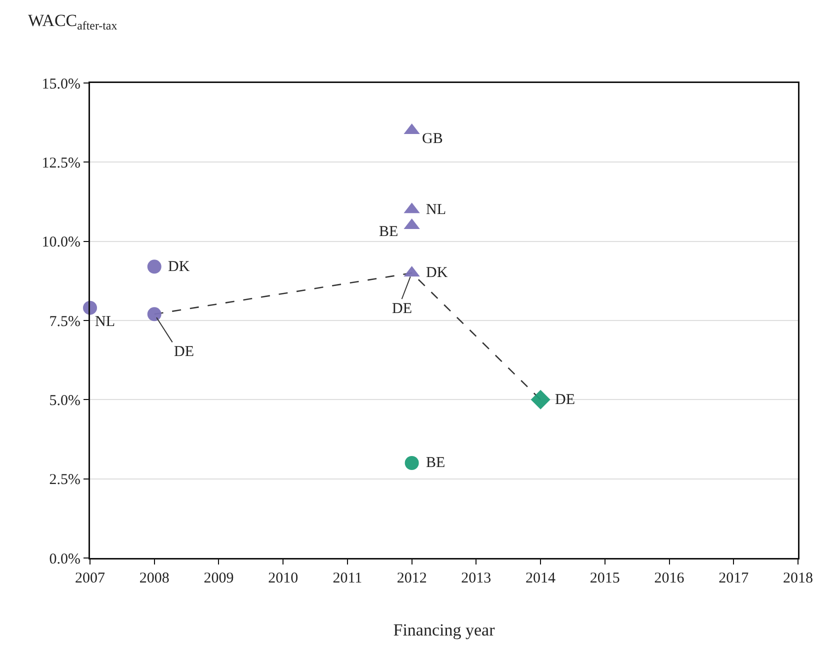 The width and height of the screenshot is (828, 664). What do you see at coordinates (154, 578) in the screenshot?
I see `x-tick-label: 2008` at bounding box center [154, 578].